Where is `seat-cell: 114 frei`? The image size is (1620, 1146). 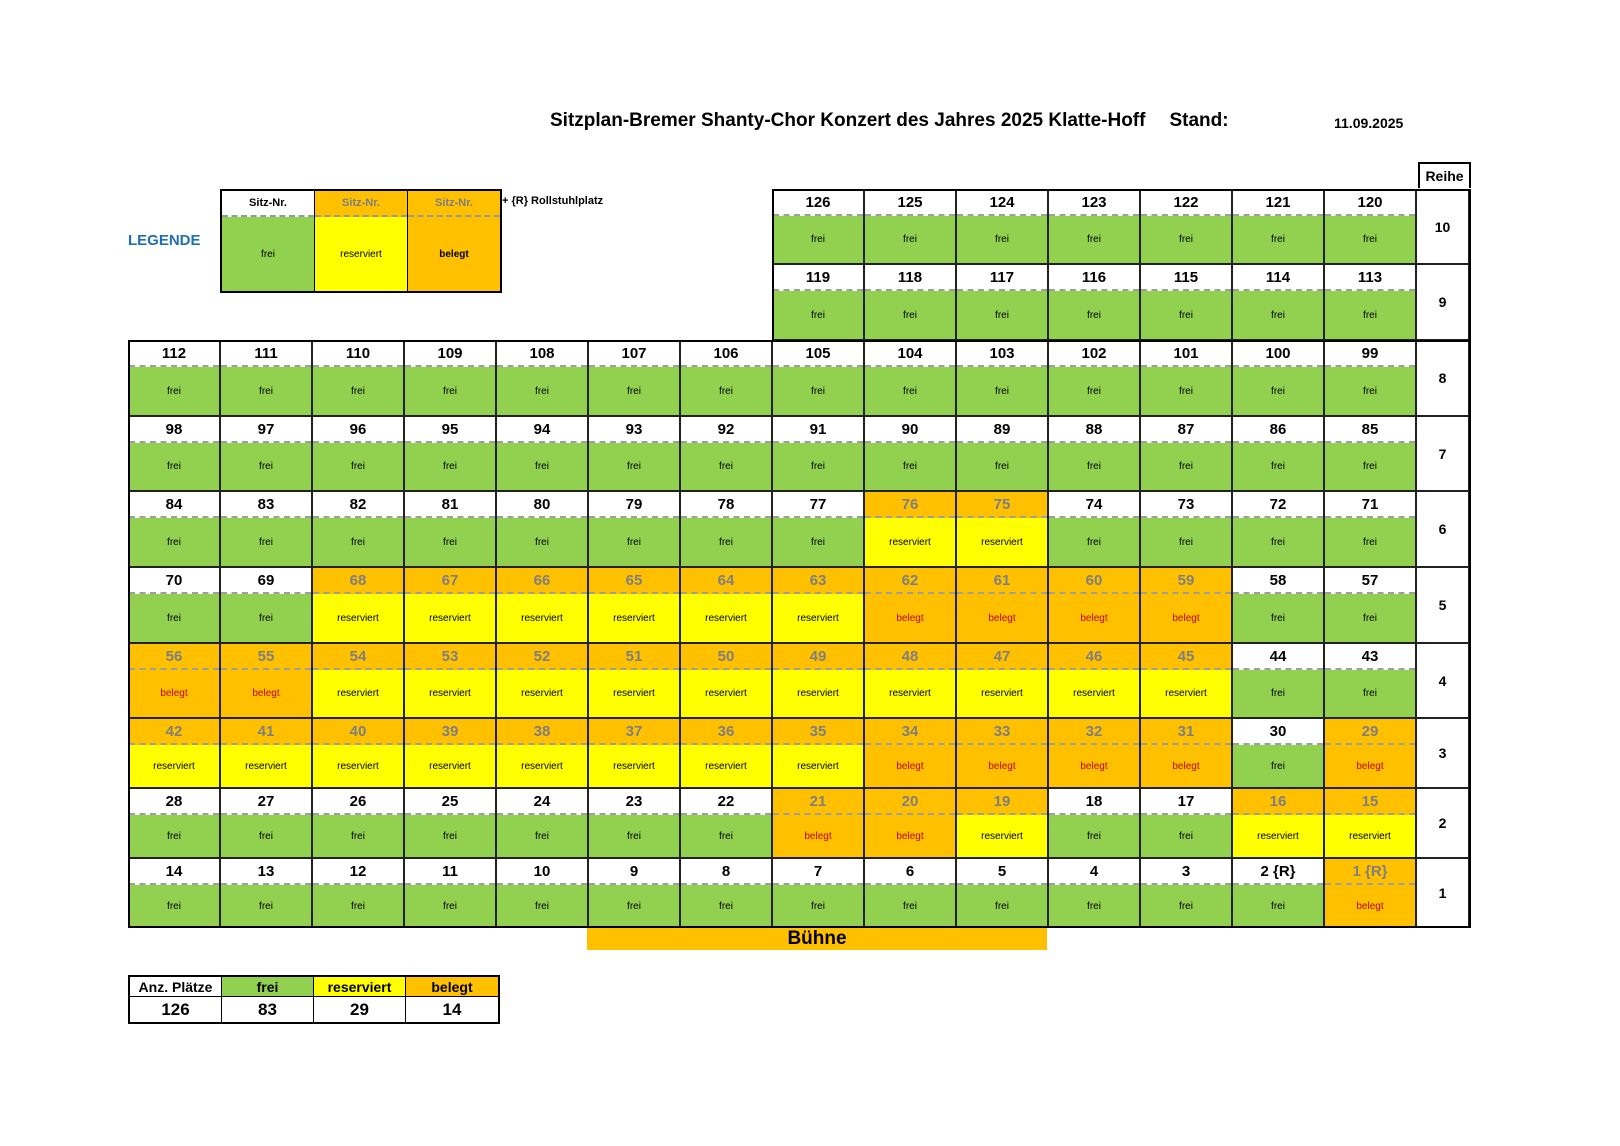
seat-cell: 114 frei is located at coordinates (1278, 302).